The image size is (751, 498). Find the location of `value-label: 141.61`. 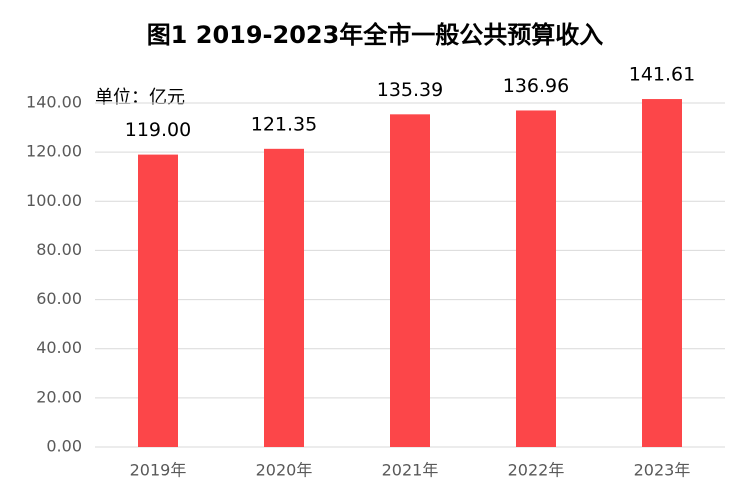

value-label: 141.61 is located at coordinates (662, 75).